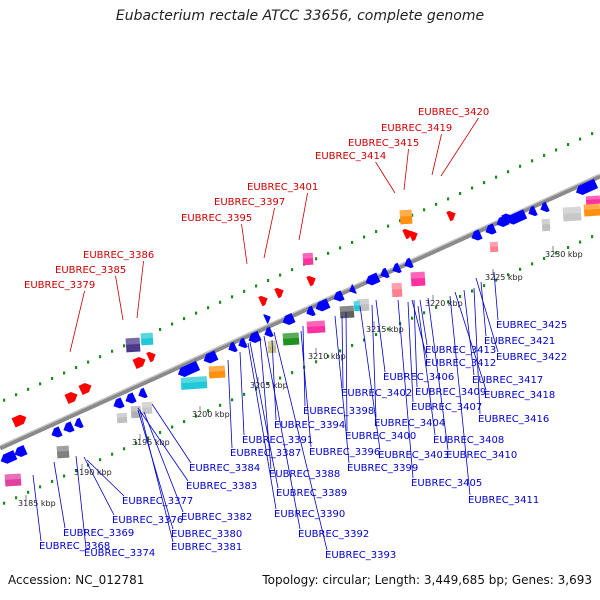  What do you see at coordinates (519, 395) in the screenshot?
I see `reverse-gene-label: EUBREC_3418` at bounding box center [519, 395].